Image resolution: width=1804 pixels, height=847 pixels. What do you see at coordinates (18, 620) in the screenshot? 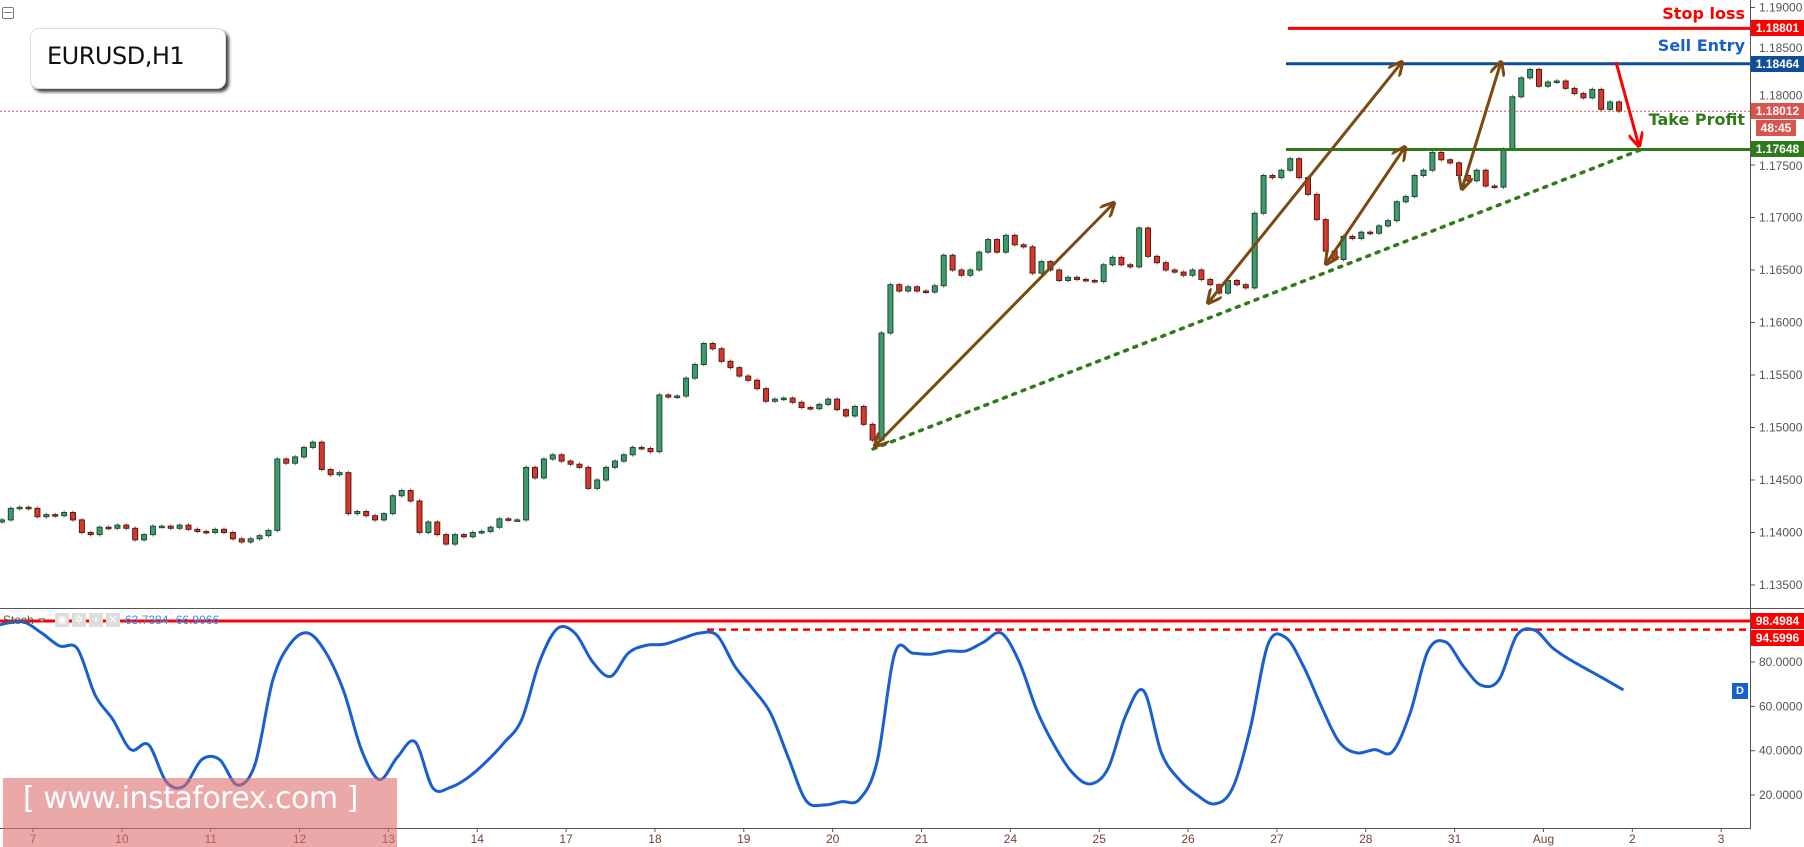
I see `stoch-indicator-name: Stoch` at bounding box center [18, 620].